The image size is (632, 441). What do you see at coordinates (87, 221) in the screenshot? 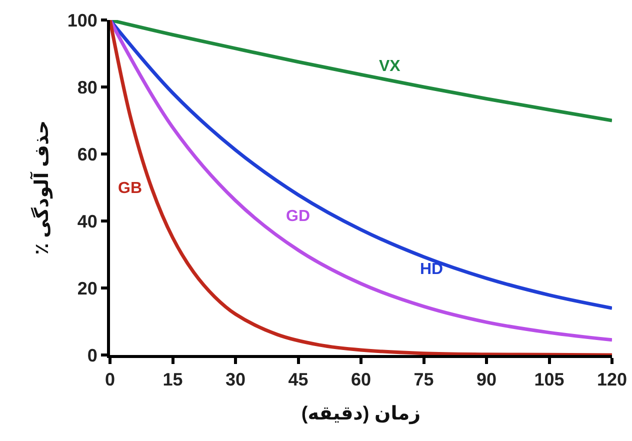
I see `y-tick-label: 40` at bounding box center [87, 221].